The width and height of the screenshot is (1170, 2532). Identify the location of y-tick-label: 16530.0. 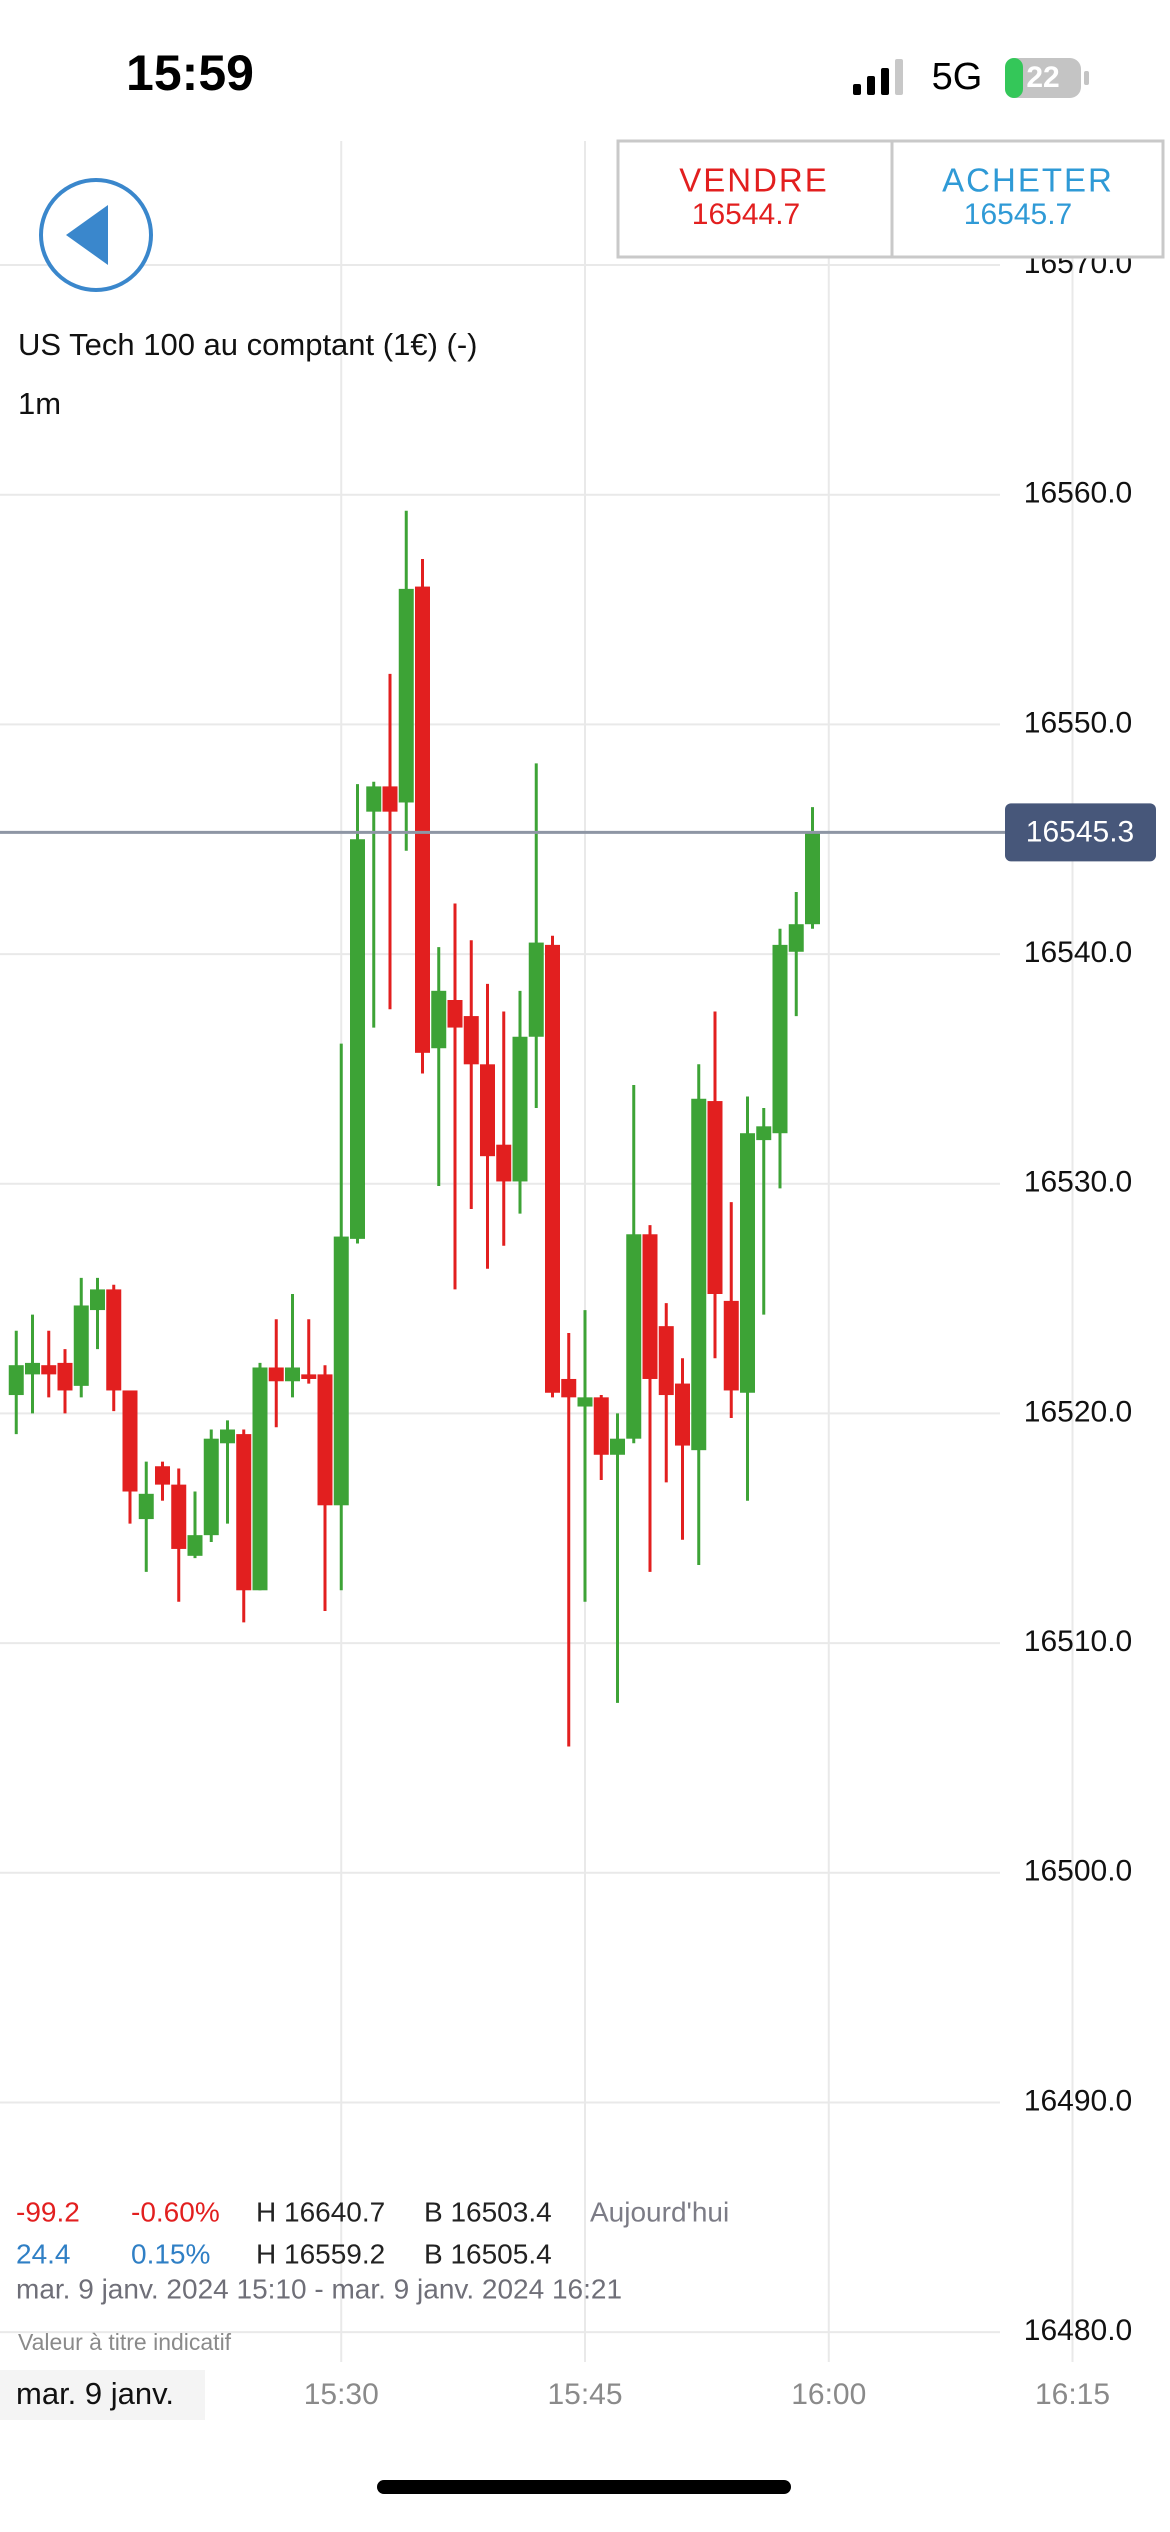
(1078, 1182).